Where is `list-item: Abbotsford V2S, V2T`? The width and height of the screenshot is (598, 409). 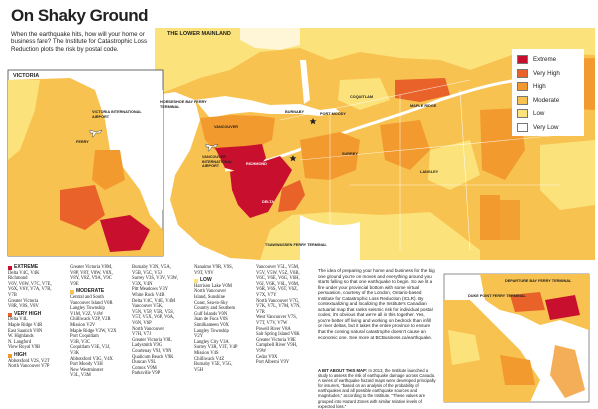 list-item: Abbotsford V2S, V2T is located at coordinates (29, 361).